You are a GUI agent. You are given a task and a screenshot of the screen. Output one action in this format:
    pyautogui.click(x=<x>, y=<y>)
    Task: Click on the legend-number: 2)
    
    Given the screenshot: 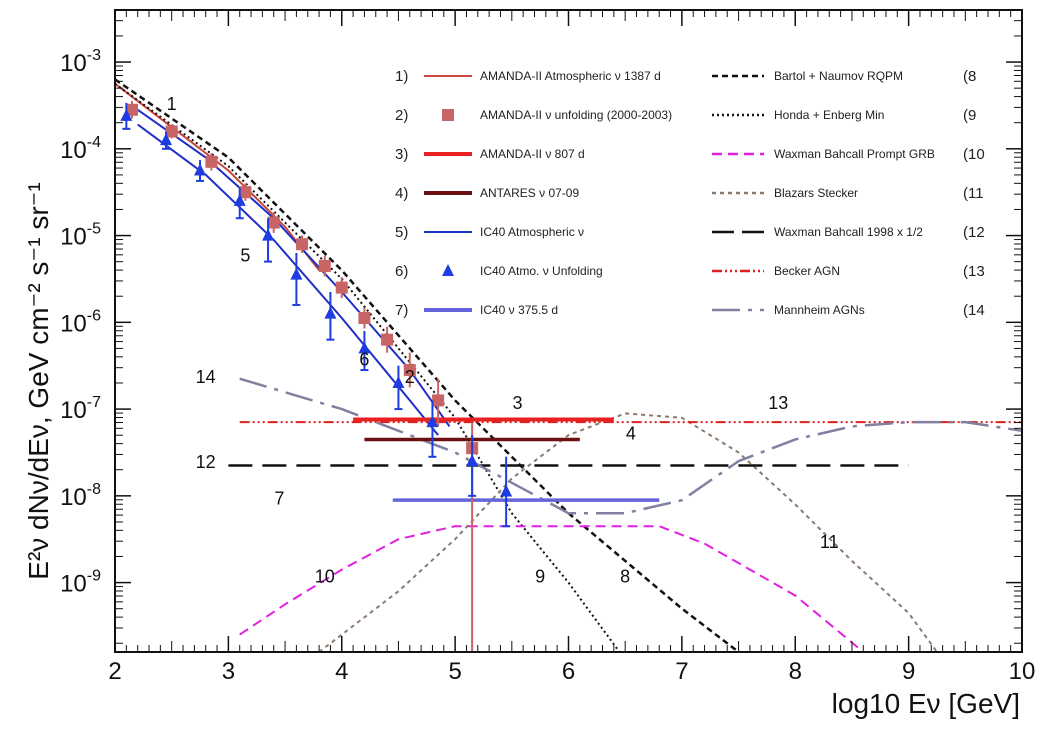 What is the action you would take?
    pyautogui.click(x=401, y=115)
    